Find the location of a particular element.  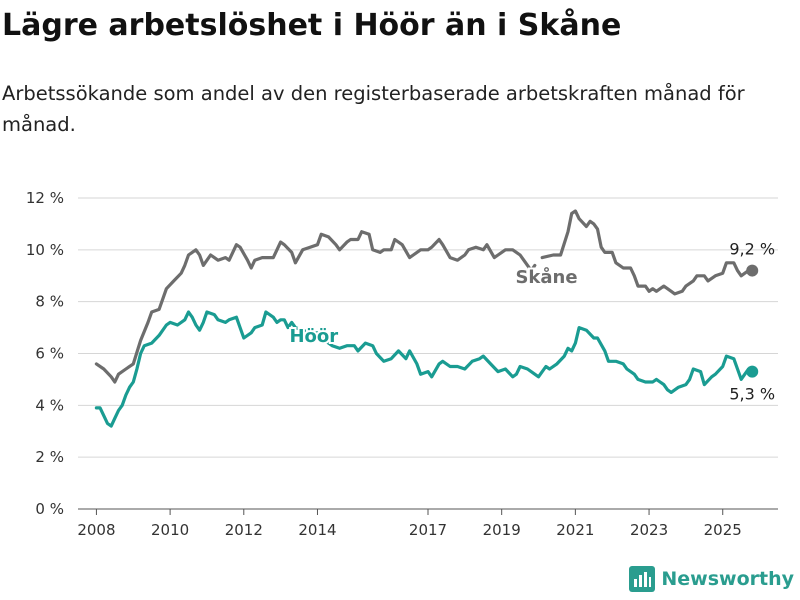

x-tick-label: 2008 is located at coordinates (96, 530).